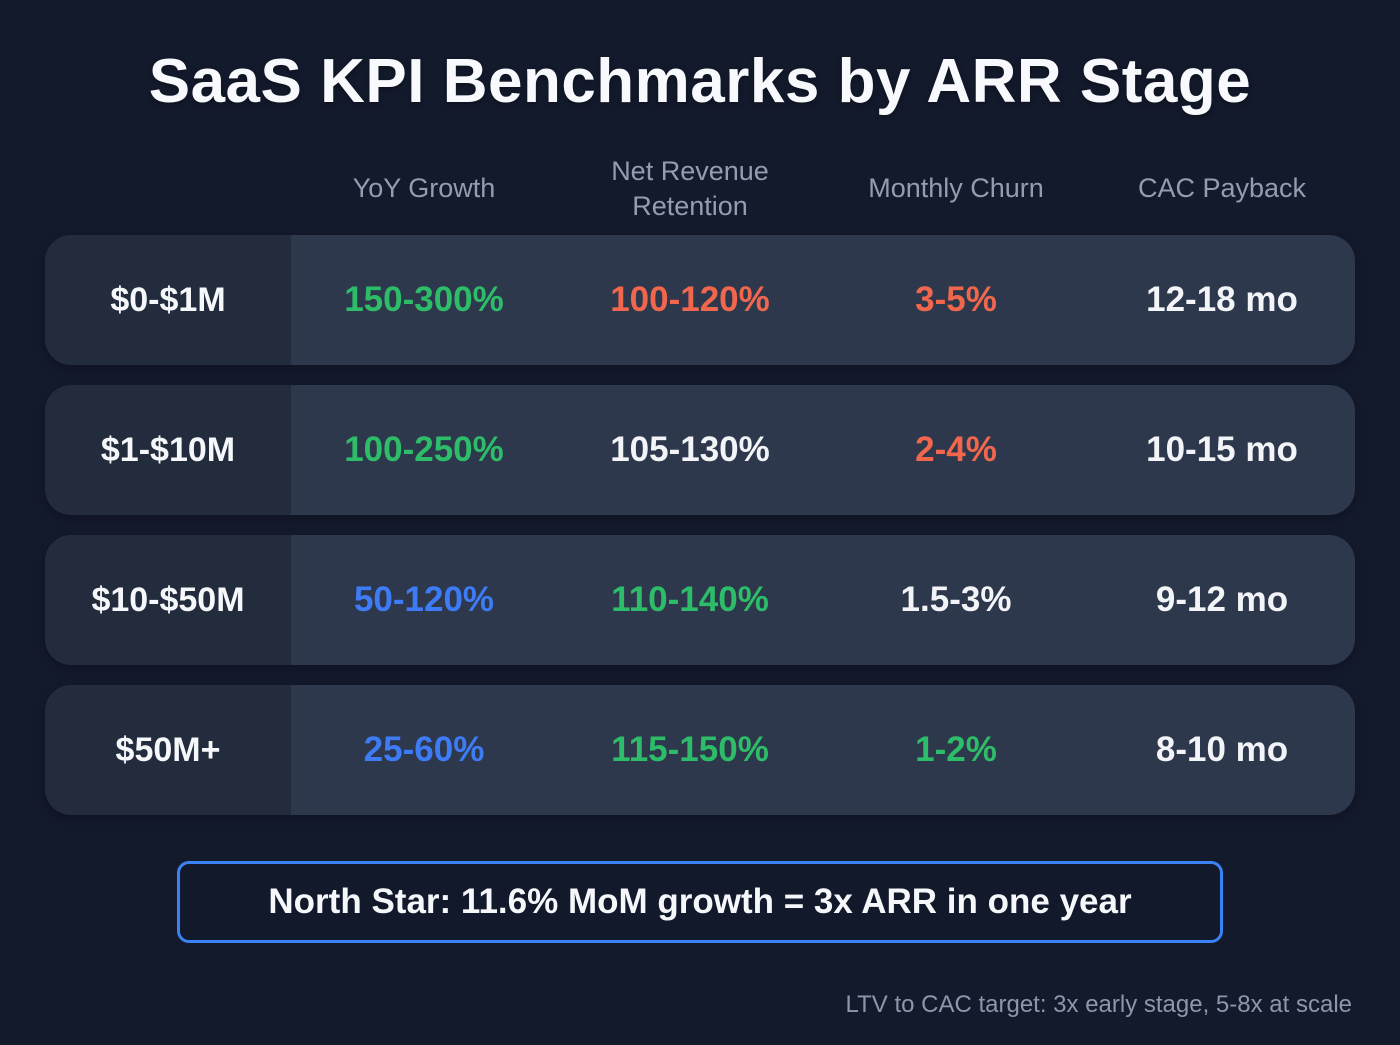 This screenshot has height=1045, width=1400. Describe the element at coordinates (690, 299) in the screenshot. I see `metric-value: 100-120%` at that location.